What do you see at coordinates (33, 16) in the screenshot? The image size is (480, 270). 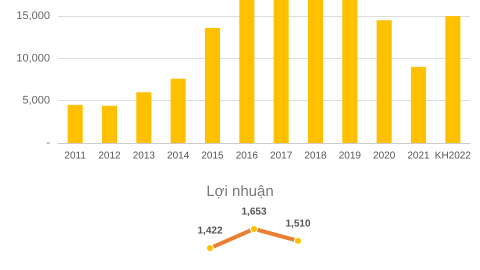 I see `y-tick-label: 15,000` at bounding box center [33, 16].